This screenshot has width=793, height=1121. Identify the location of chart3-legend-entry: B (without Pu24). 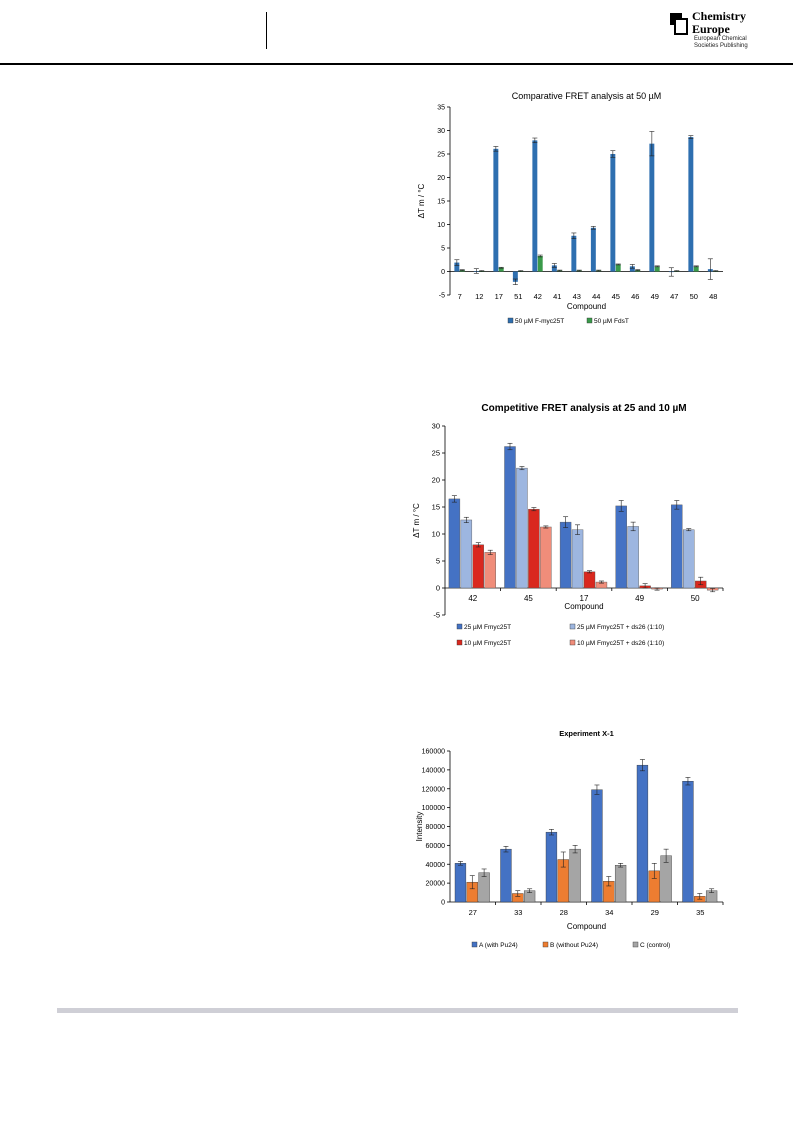
(574, 945).